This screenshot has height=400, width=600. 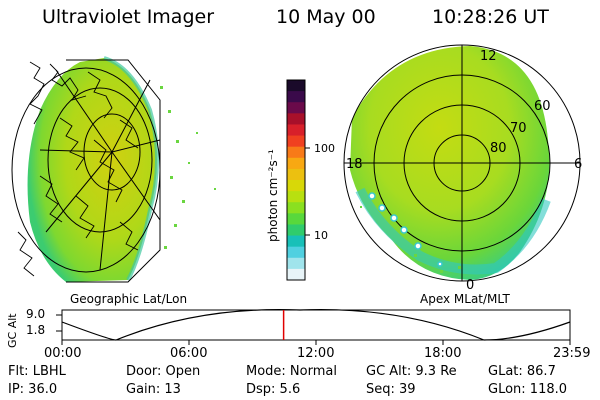 What do you see at coordinates (498, 148) in the screenshot?
I see `mlat-label-80: 80` at bounding box center [498, 148].